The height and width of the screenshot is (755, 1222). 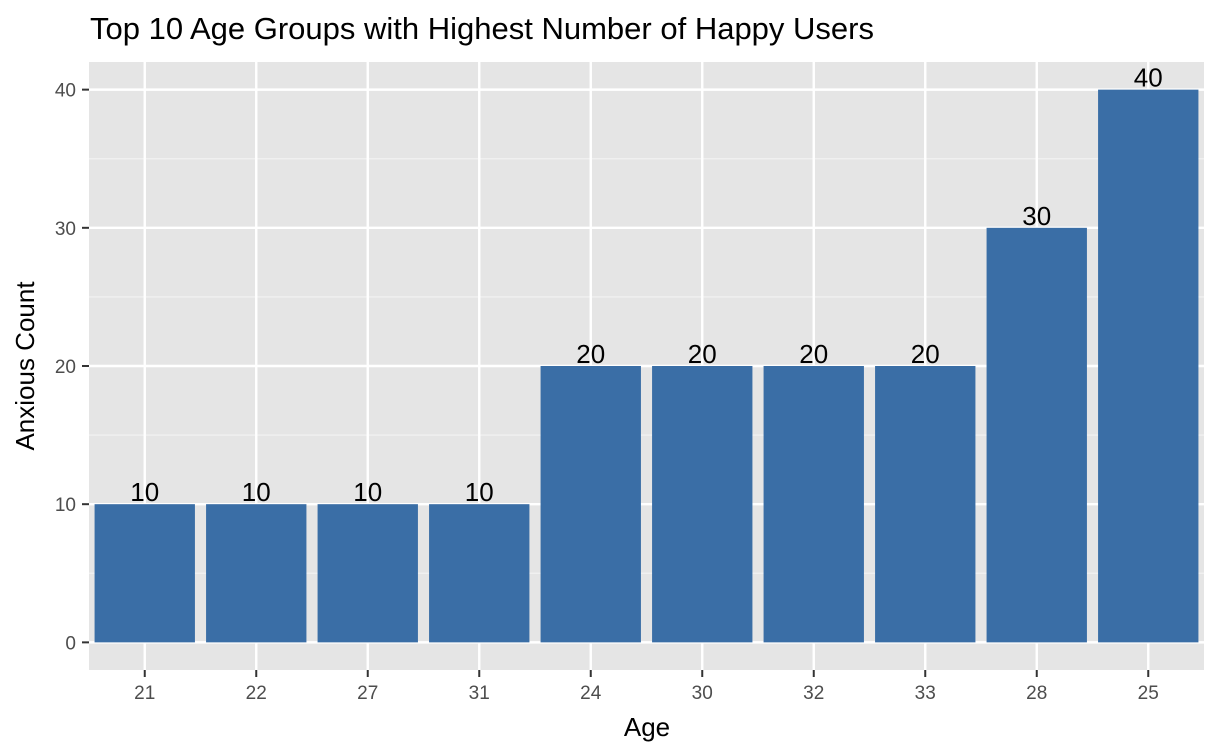 What do you see at coordinates (1148, 78) in the screenshot?
I see `data-label: 40` at bounding box center [1148, 78].